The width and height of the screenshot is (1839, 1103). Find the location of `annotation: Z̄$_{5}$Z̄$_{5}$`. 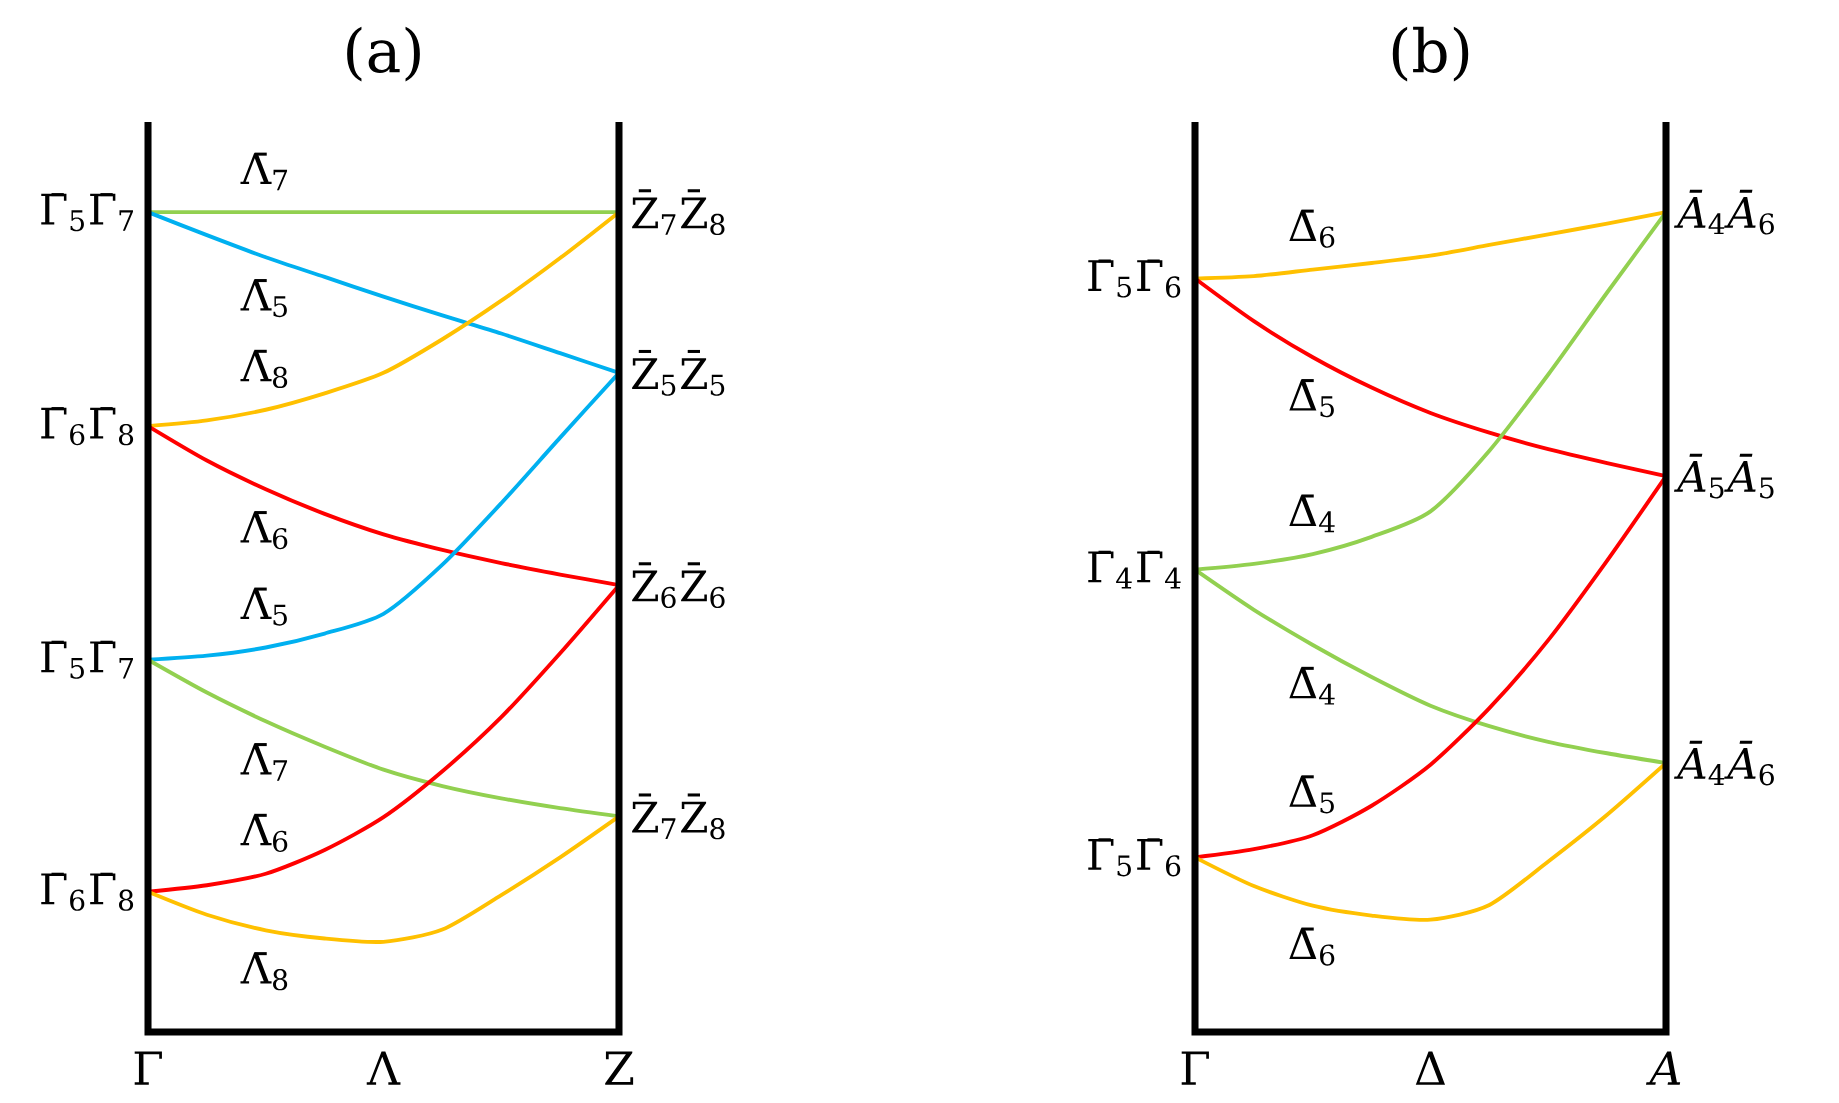

annotation: Z̄$_{5}$Z̄$_{5}$ is located at coordinates (678, 372).